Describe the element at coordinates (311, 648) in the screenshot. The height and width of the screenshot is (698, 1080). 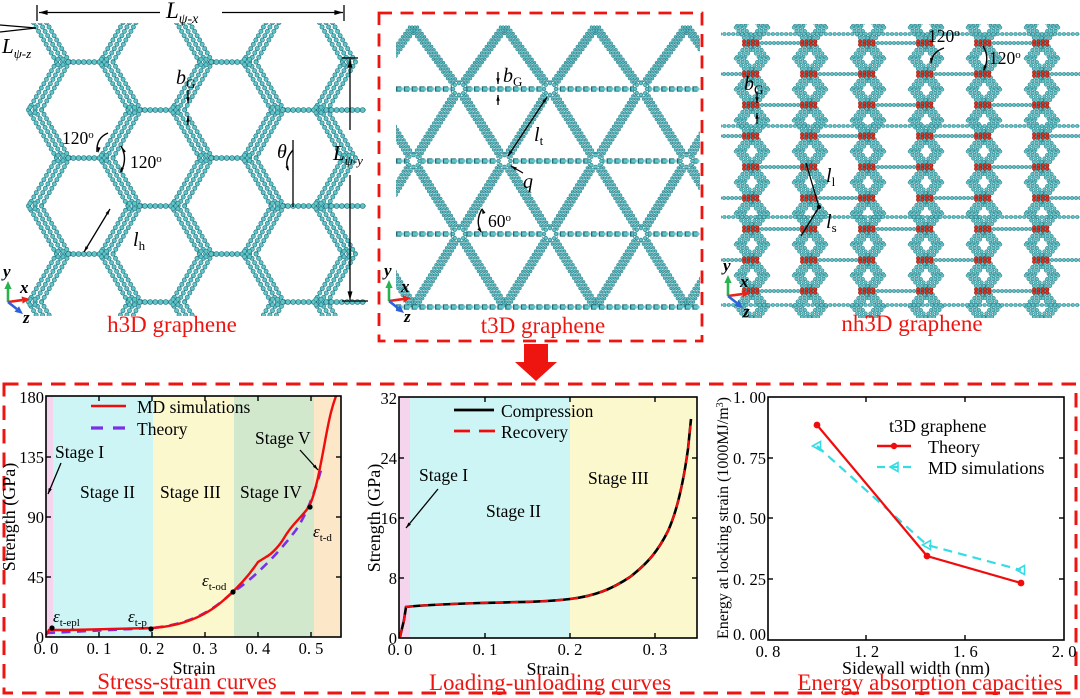
I see `svg-text: 0. 5` at that location.